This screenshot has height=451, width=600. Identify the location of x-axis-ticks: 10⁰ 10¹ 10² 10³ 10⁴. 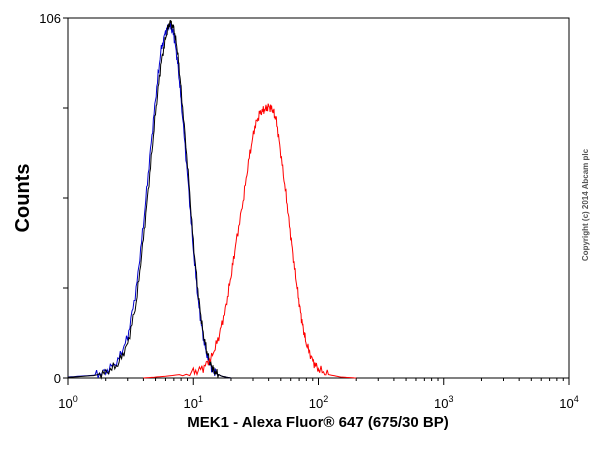
(318, 394).